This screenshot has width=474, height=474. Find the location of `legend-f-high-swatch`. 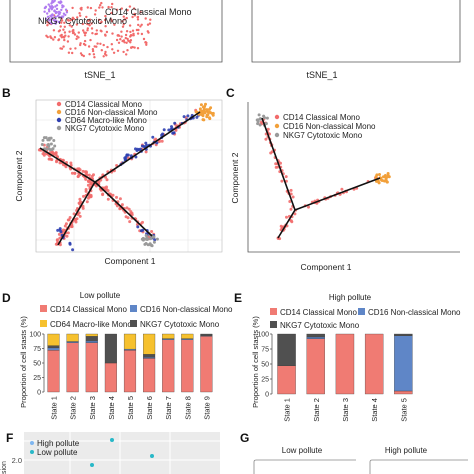

legend-f-high-swatch is located at coordinates (32, 443).